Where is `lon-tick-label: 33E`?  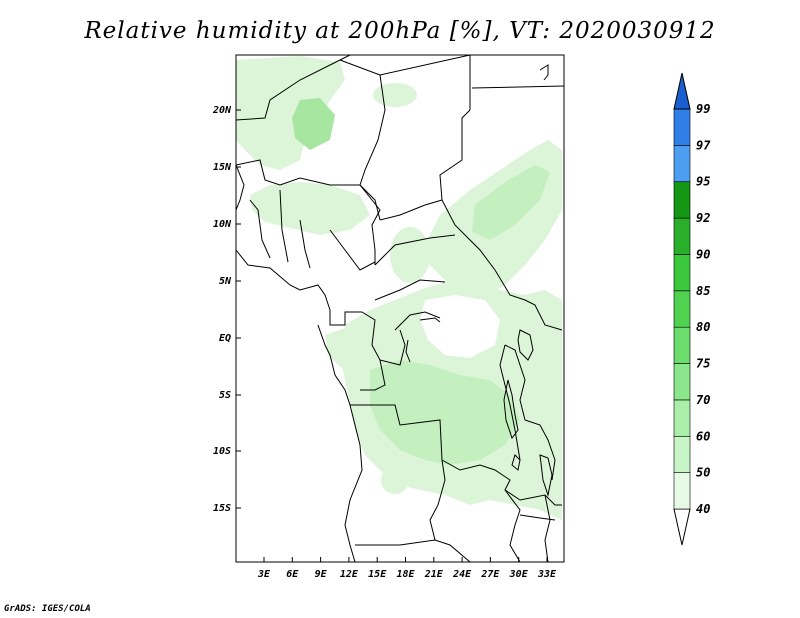 lon-tick-label: 33E is located at coordinates (547, 574).